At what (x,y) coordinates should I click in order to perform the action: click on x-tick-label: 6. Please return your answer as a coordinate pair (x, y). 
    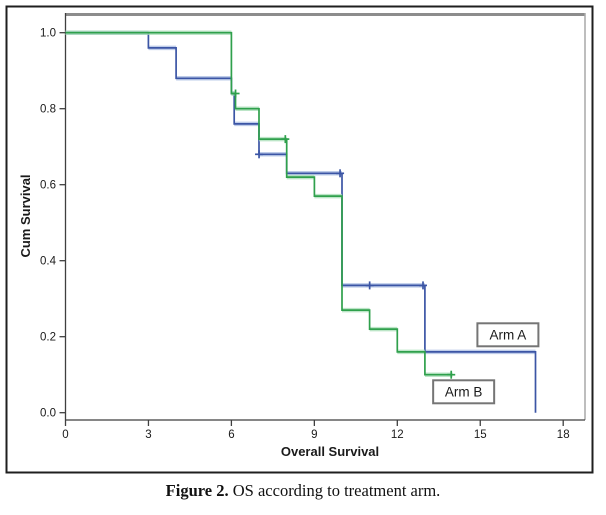
    Looking at the image, I should click on (231, 435).